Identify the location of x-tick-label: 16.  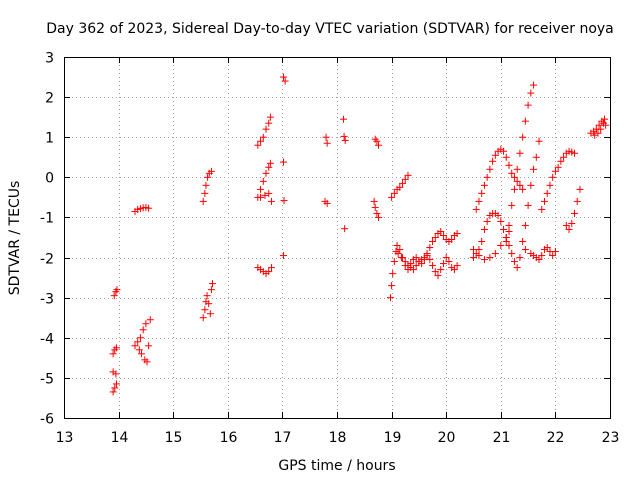
(229, 438).